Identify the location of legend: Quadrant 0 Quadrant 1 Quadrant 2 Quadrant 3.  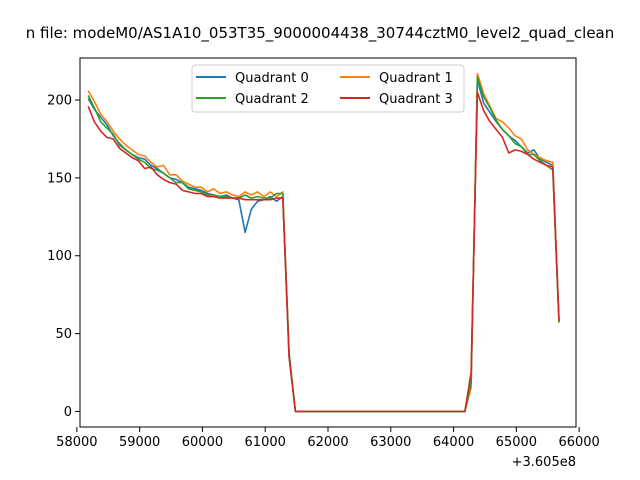
(328, 88).